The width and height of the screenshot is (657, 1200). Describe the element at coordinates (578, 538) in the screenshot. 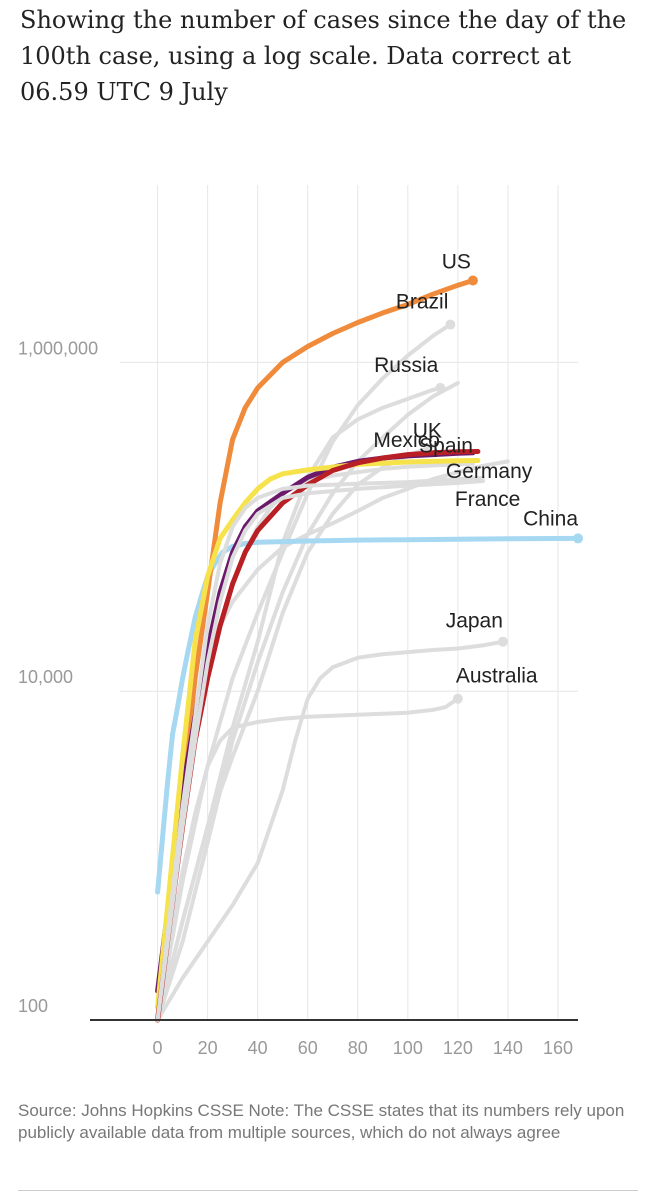

I see `series-end-marker-china` at that location.